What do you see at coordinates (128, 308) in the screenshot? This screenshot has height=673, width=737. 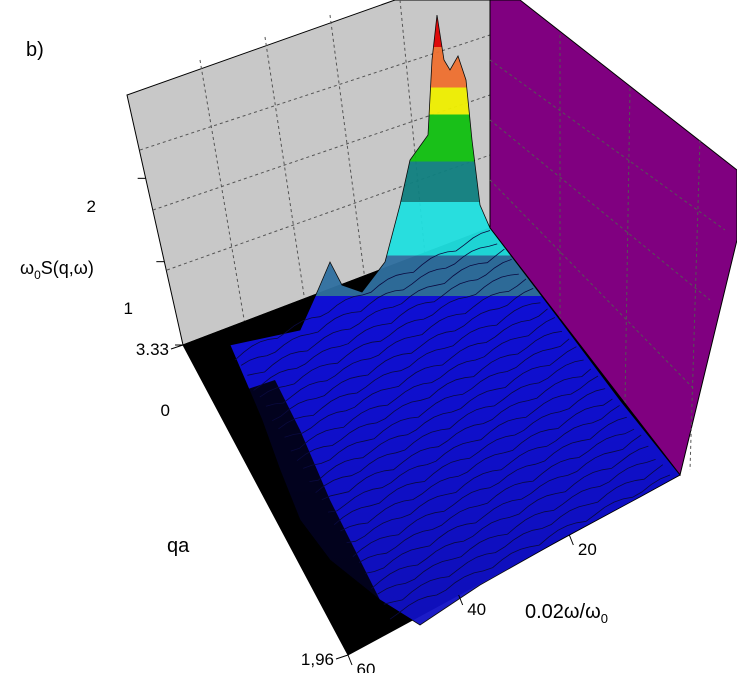 I see `z-tick-label: 1` at bounding box center [128, 308].